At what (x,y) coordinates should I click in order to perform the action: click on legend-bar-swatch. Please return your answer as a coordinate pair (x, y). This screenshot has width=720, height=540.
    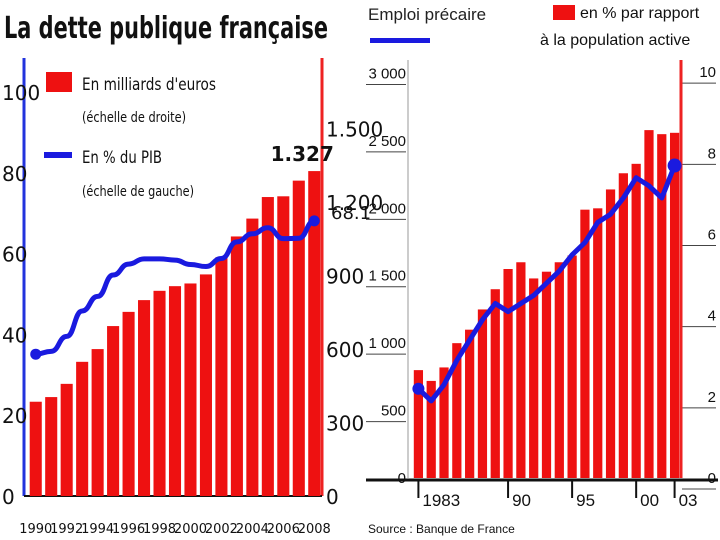
    Looking at the image, I should click on (59, 82).